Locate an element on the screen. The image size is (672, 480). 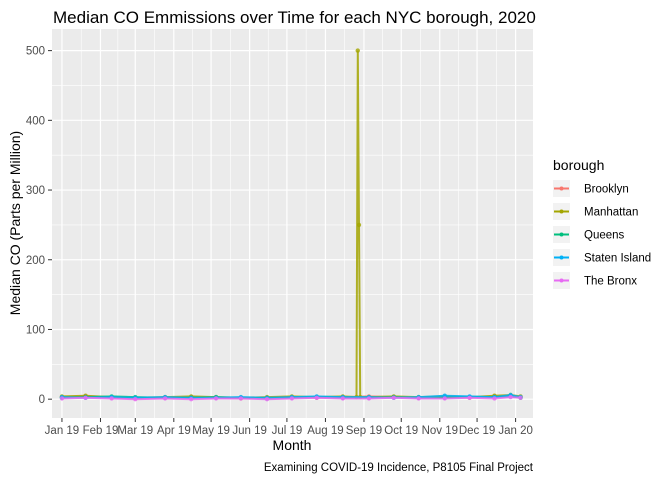
legend-label-queens: Queens is located at coordinates (604, 236).